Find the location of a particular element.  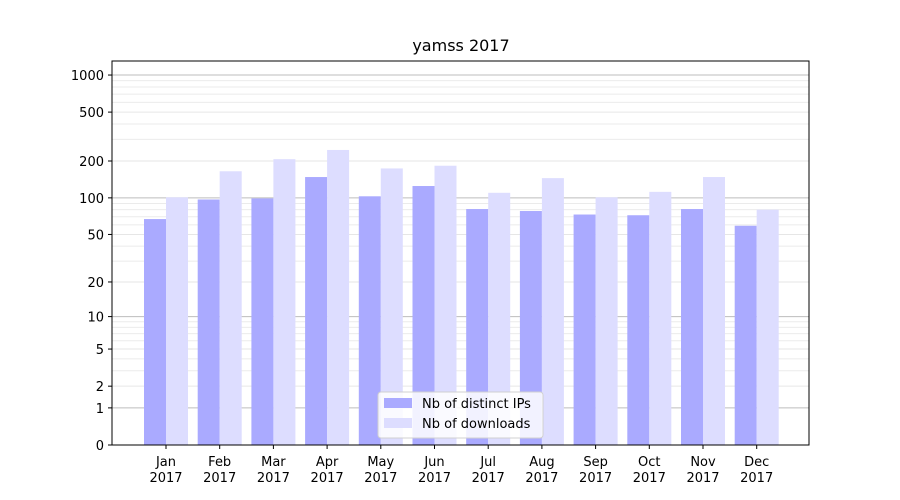

y-axis: 0 1 2 5 10 20 50 100 200 500 1000 is located at coordinates (91, 261).